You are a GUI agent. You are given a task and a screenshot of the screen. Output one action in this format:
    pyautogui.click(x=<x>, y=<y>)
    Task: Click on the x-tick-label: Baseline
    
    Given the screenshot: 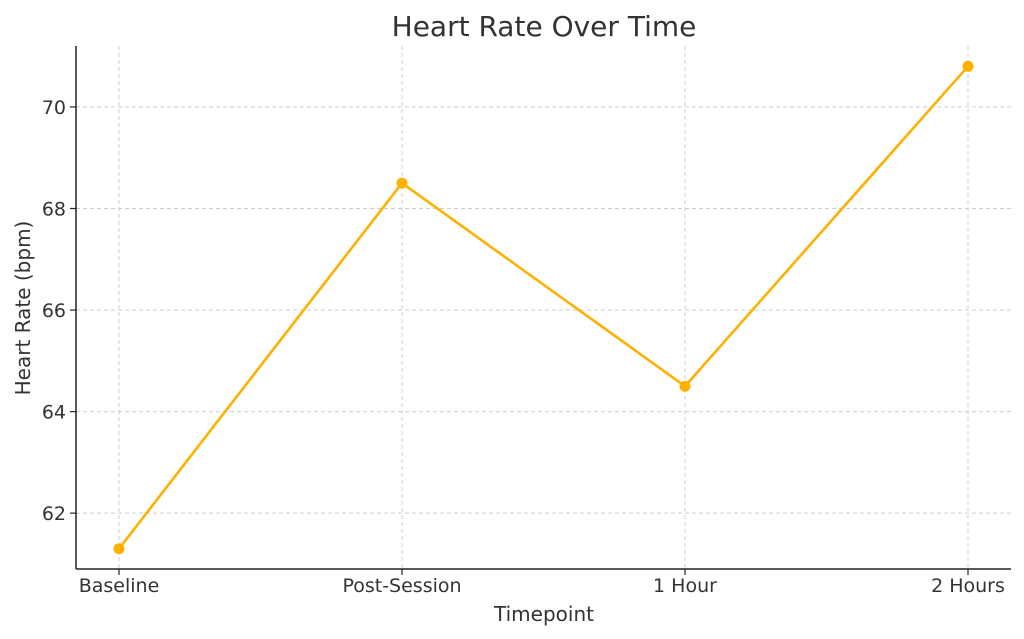 What is the action you would take?
    pyautogui.click(x=119, y=586)
    